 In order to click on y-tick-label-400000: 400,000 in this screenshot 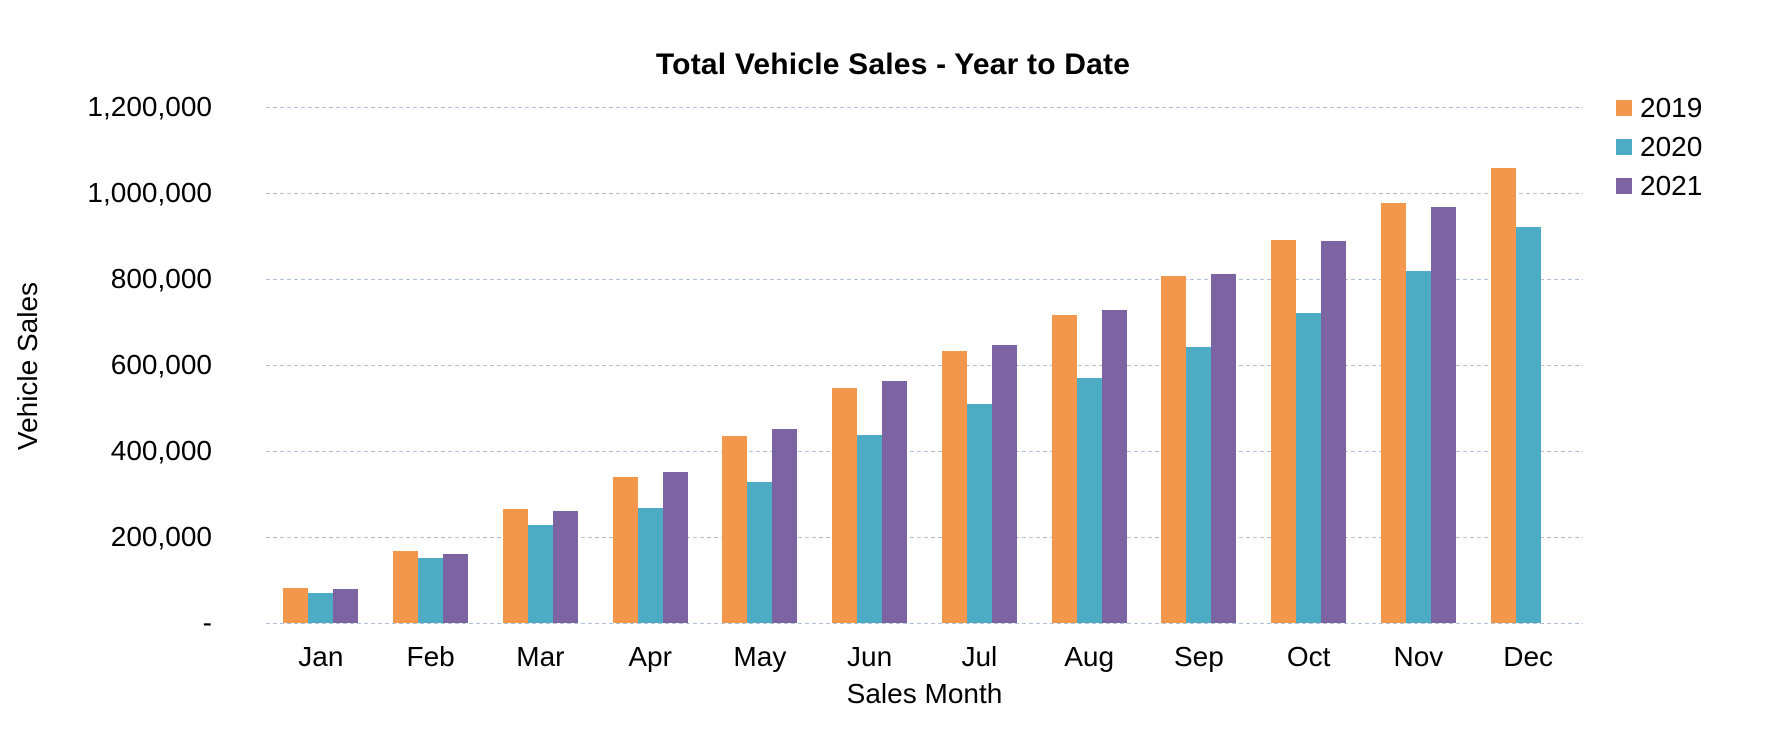, I will do `click(161, 450)`.